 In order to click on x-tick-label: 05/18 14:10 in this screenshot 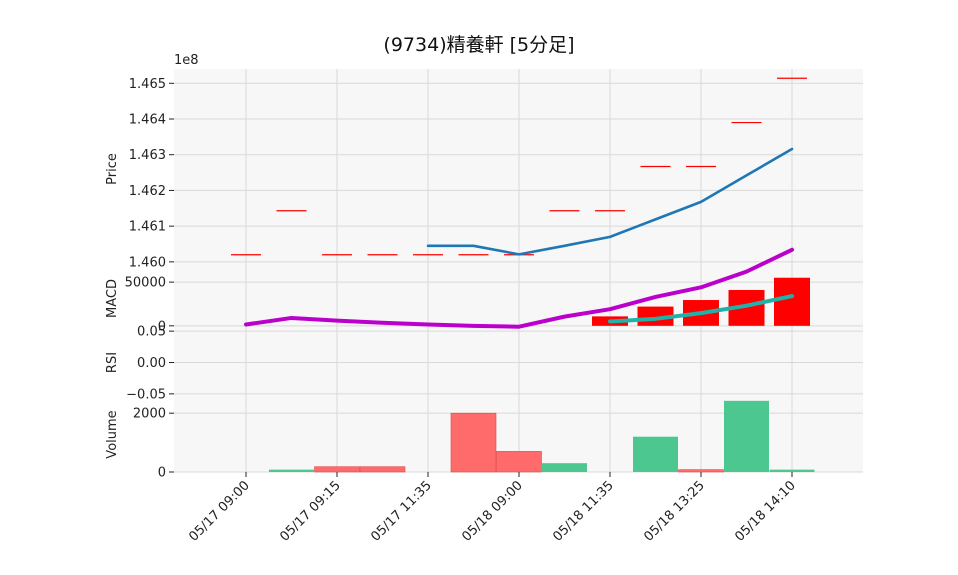, I will do `click(765, 511)`.